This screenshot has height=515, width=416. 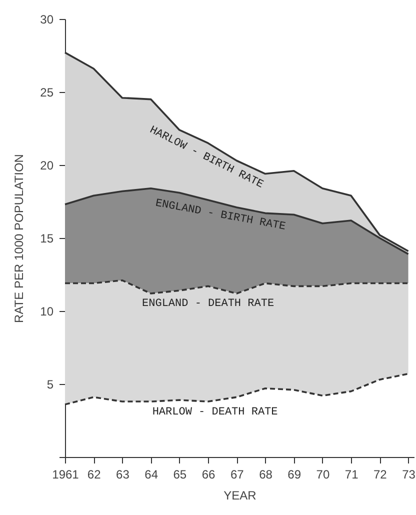 I want to click on x-tick-label: 64, so click(x=151, y=475).